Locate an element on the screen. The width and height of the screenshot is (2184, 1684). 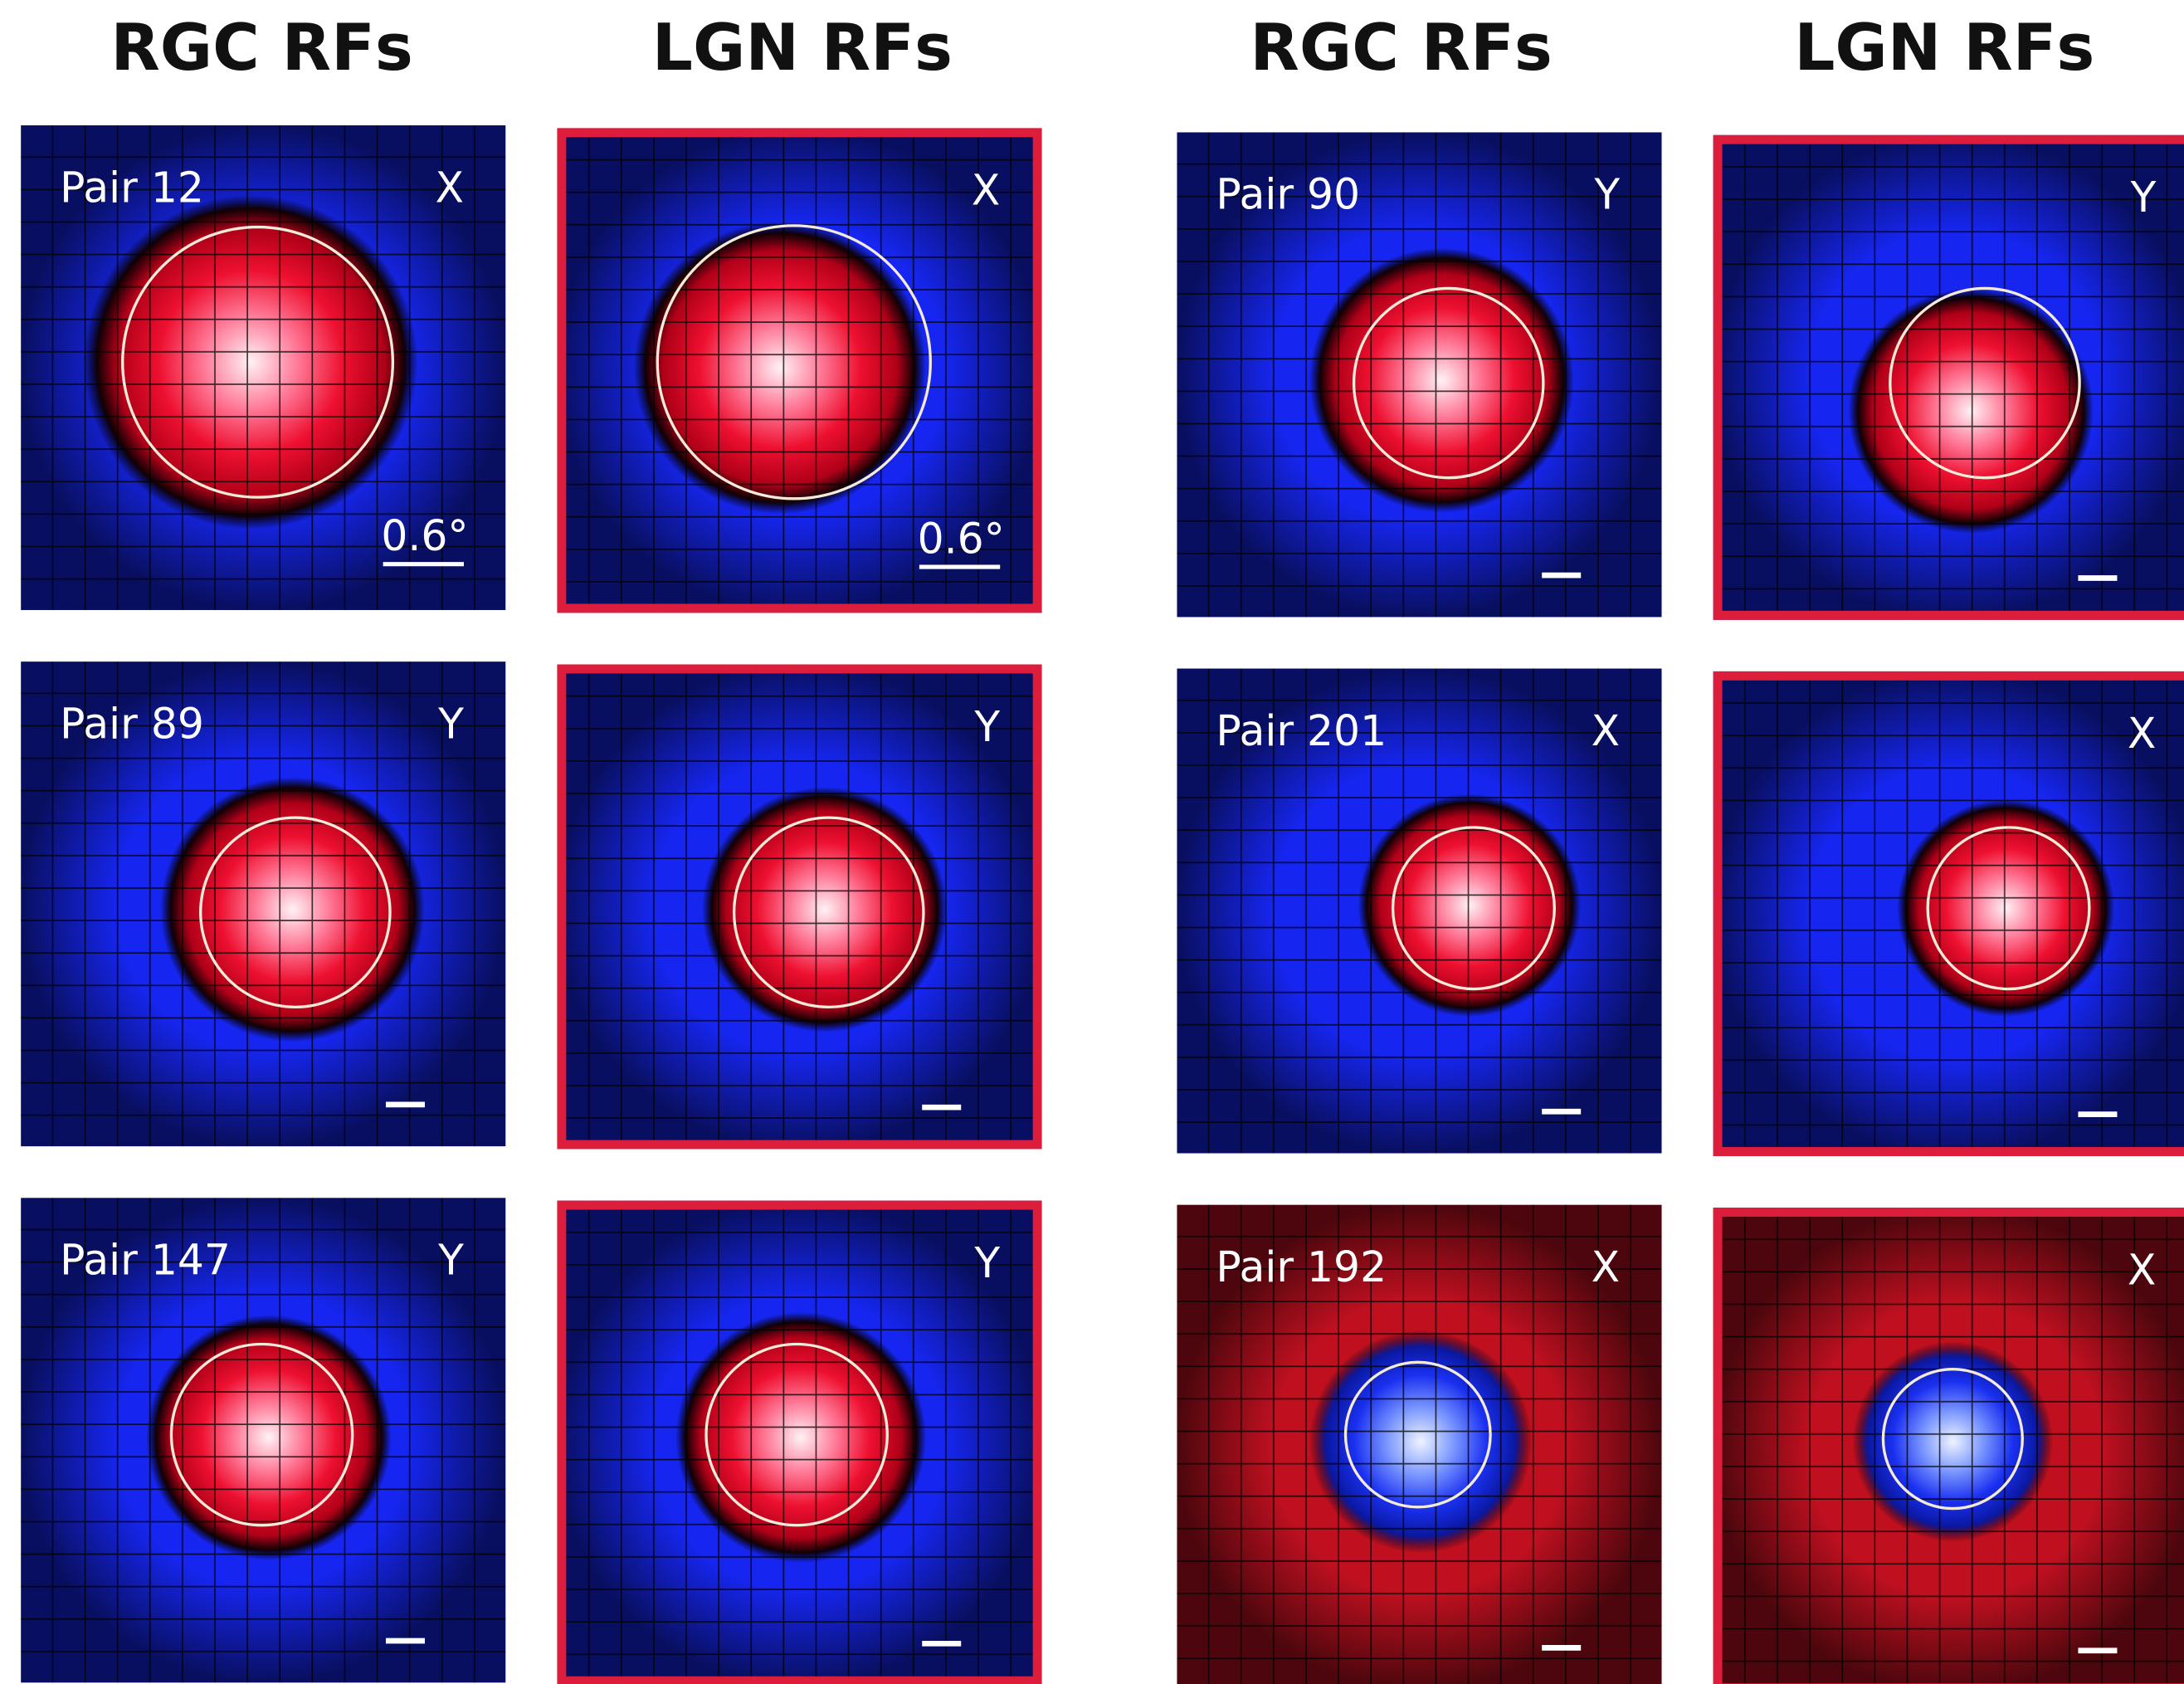
pair-label: Pair 201 is located at coordinates (1301, 730).